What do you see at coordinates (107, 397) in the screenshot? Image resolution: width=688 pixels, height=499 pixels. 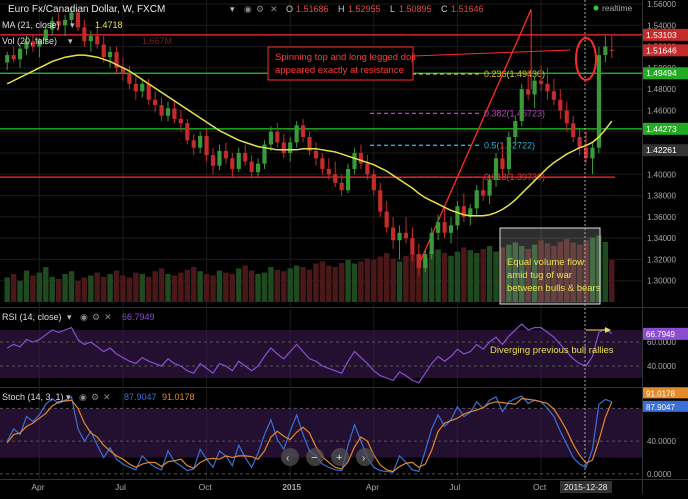 I see `stoch-close-icon: ✕` at bounding box center [107, 397].